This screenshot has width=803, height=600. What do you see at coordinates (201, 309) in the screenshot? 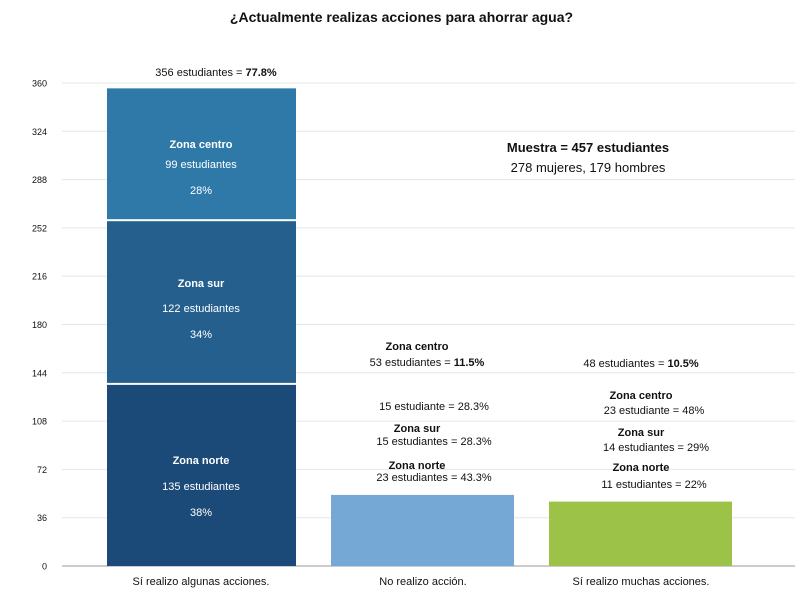
I see `bar1-sur-count: 122 estudiantes` at bounding box center [201, 309].